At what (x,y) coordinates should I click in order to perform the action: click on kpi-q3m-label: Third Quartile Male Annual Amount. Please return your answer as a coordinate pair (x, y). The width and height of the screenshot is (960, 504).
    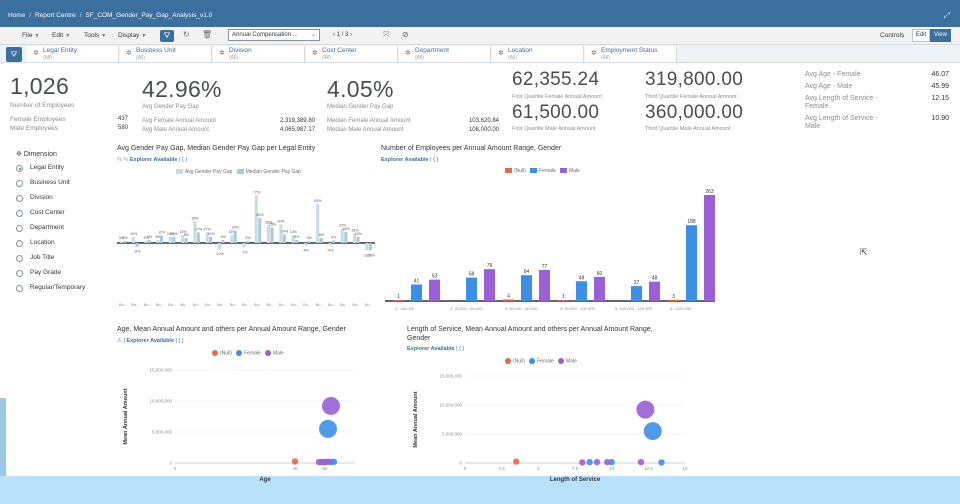
    Looking at the image, I should click on (688, 129).